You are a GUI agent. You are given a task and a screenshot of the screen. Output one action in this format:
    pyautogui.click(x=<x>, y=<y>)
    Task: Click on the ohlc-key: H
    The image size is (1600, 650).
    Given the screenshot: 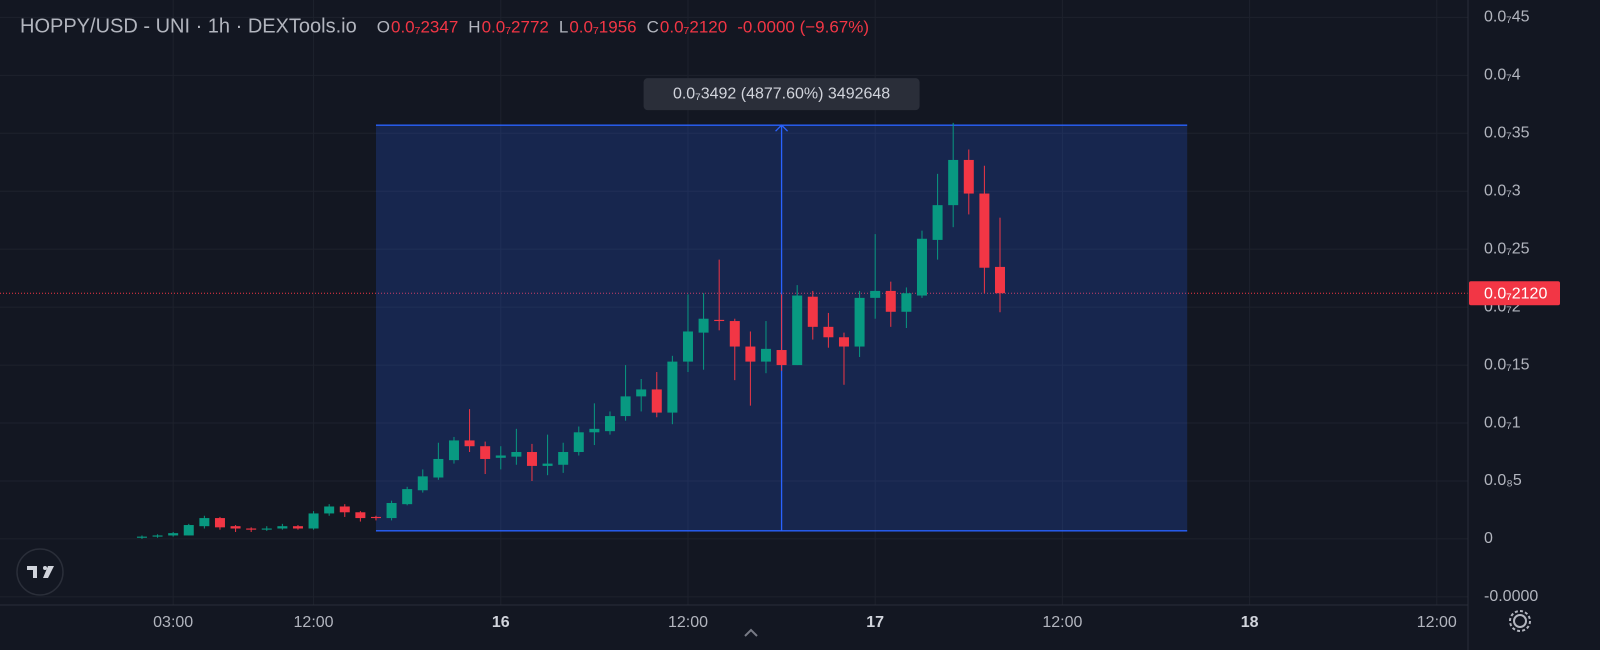 What is the action you would take?
    pyautogui.click(x=474, y=26)
    